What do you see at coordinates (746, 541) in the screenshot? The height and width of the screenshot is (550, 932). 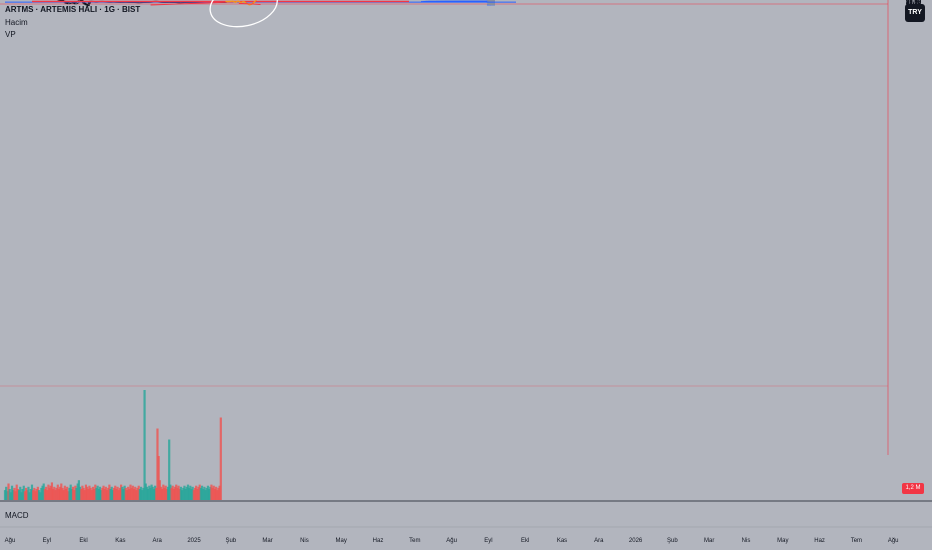 I see `time-tick-label: Nis` at bounding box center [746, 541].